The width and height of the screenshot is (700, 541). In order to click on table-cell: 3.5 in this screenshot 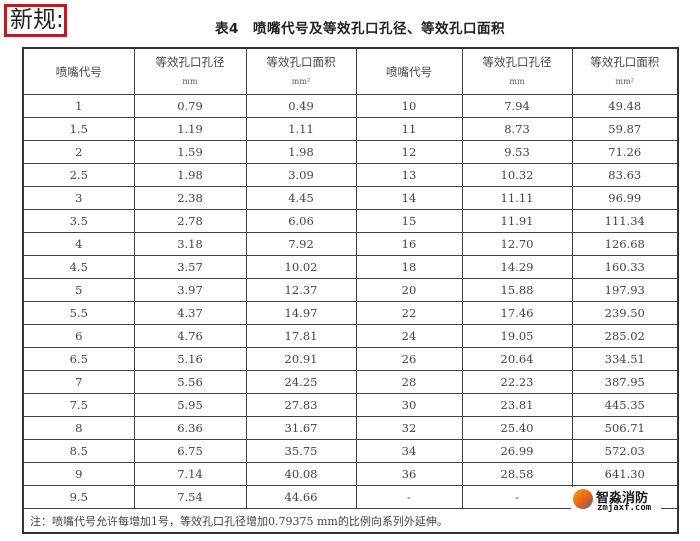, I will do `click(78, 221)`.